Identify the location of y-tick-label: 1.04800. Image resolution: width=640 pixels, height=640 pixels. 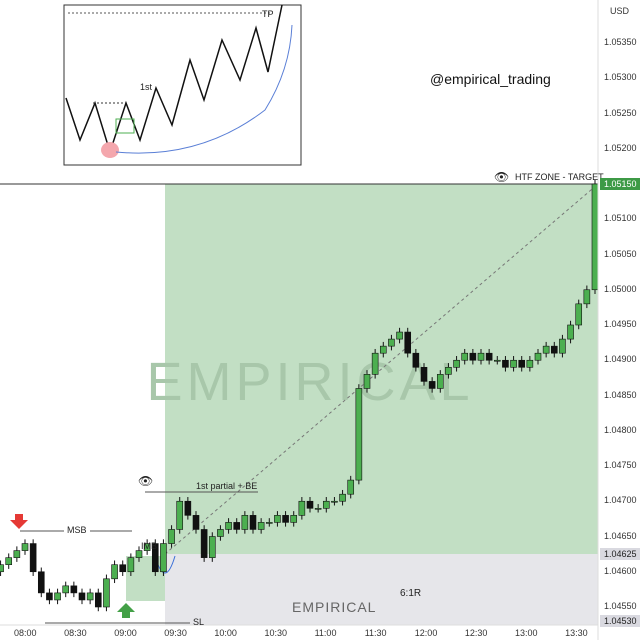
(620, 429).